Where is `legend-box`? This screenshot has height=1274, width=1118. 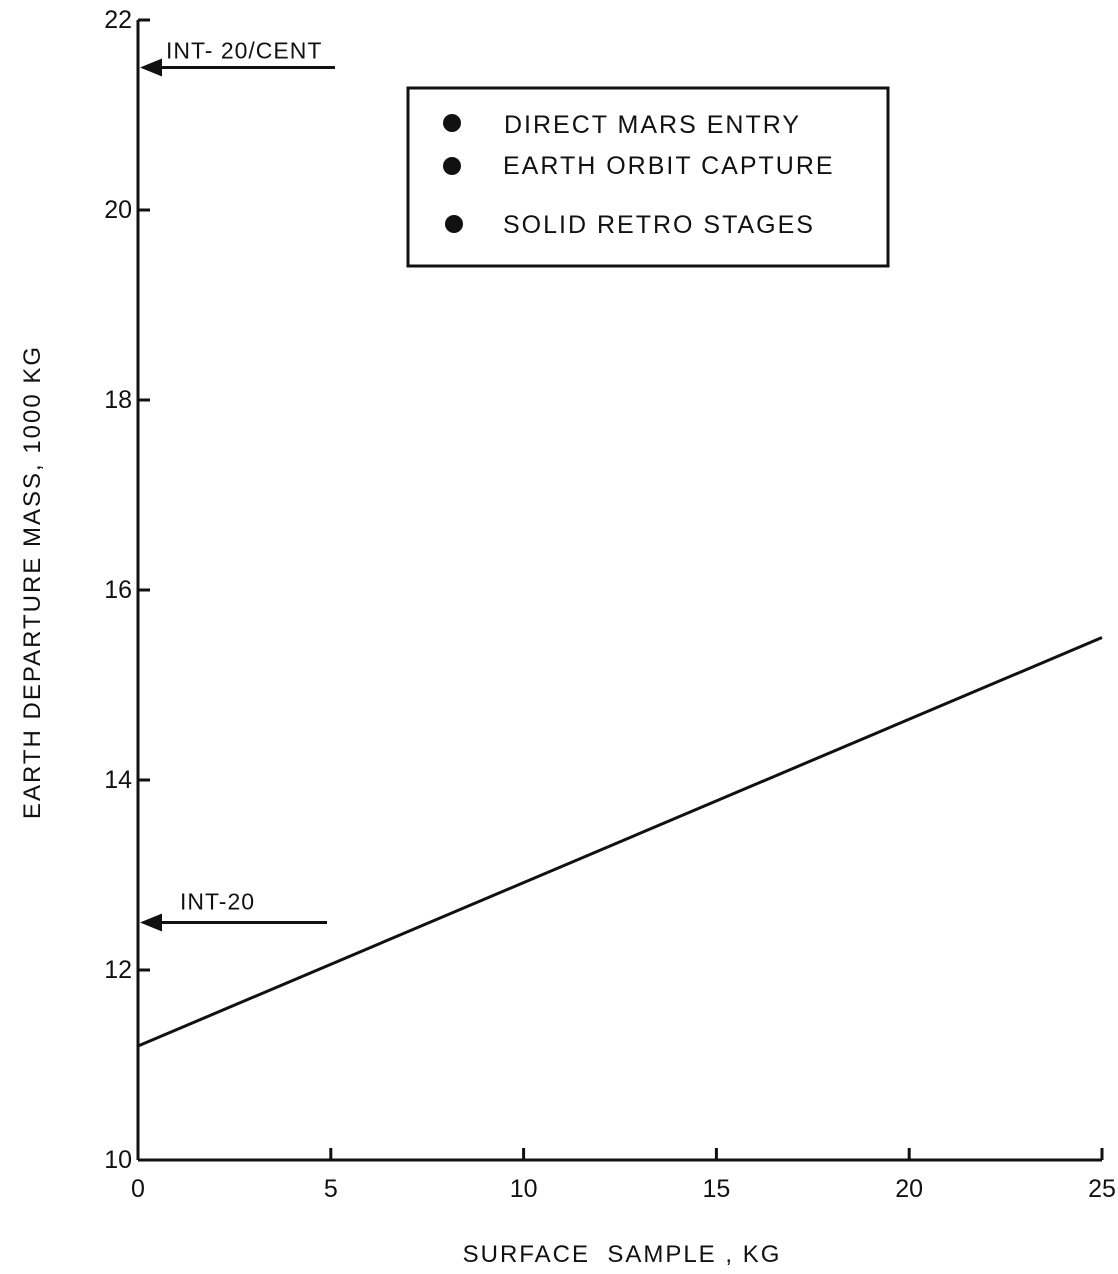
legend-box is located at coordinates (648, 177).